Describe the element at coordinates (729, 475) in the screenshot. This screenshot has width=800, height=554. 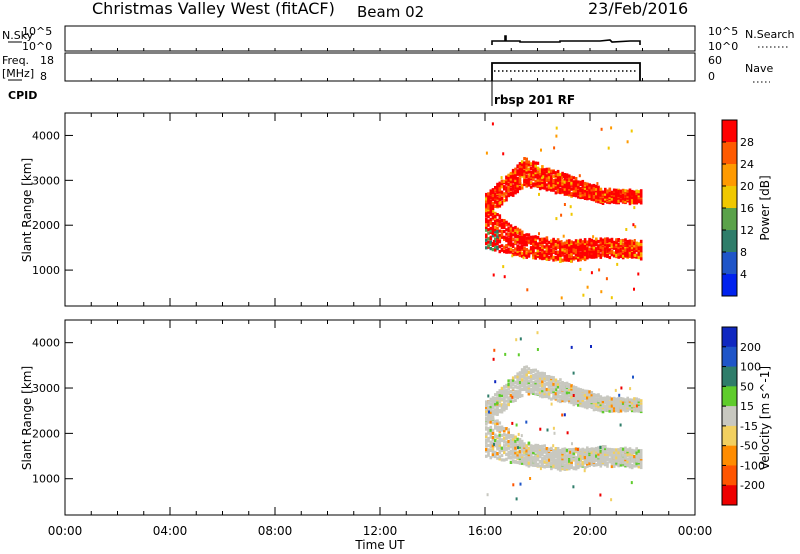
I see `velocity-colorbar-segment` at that location.